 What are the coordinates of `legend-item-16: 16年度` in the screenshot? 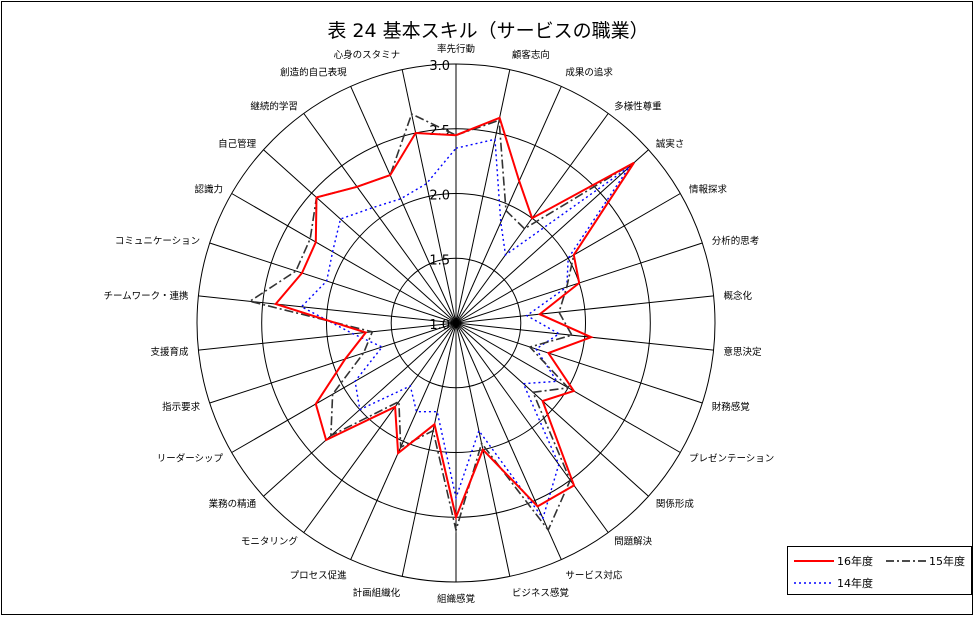 It's located at (833, 561).